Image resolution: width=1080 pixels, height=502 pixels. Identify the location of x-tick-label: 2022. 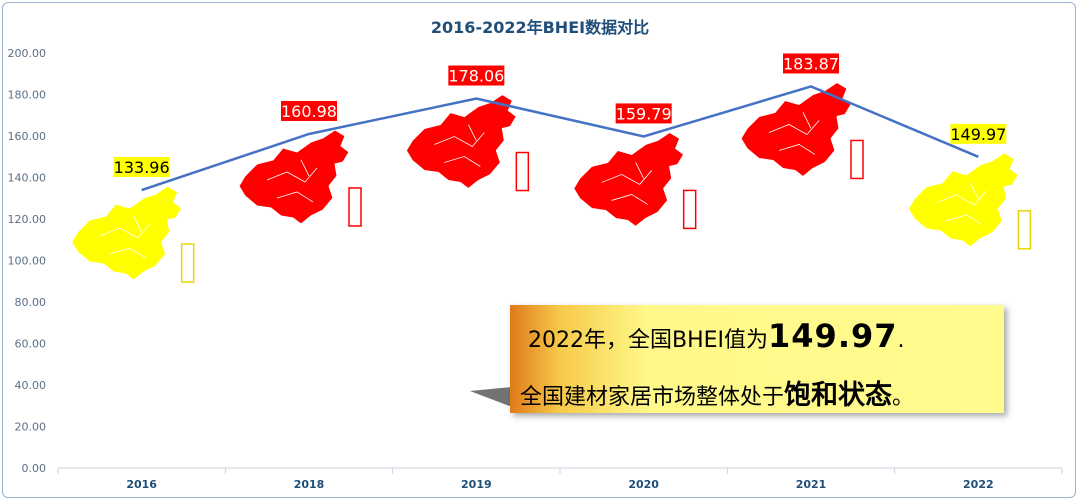
(978, 484).